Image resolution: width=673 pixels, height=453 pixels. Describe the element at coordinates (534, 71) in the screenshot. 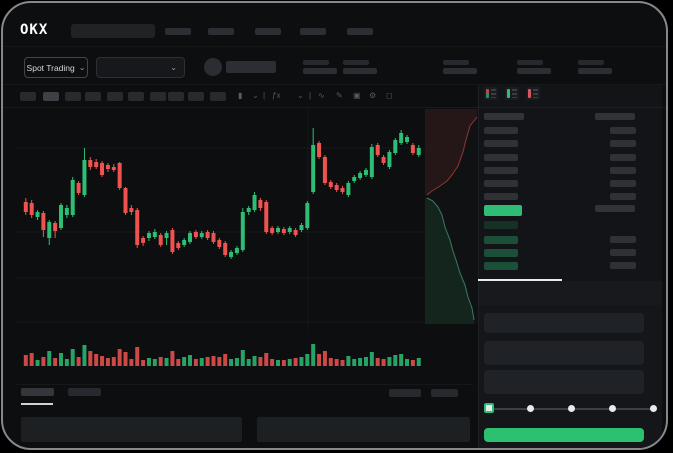

I see `stat-value-placeholder` at that location.